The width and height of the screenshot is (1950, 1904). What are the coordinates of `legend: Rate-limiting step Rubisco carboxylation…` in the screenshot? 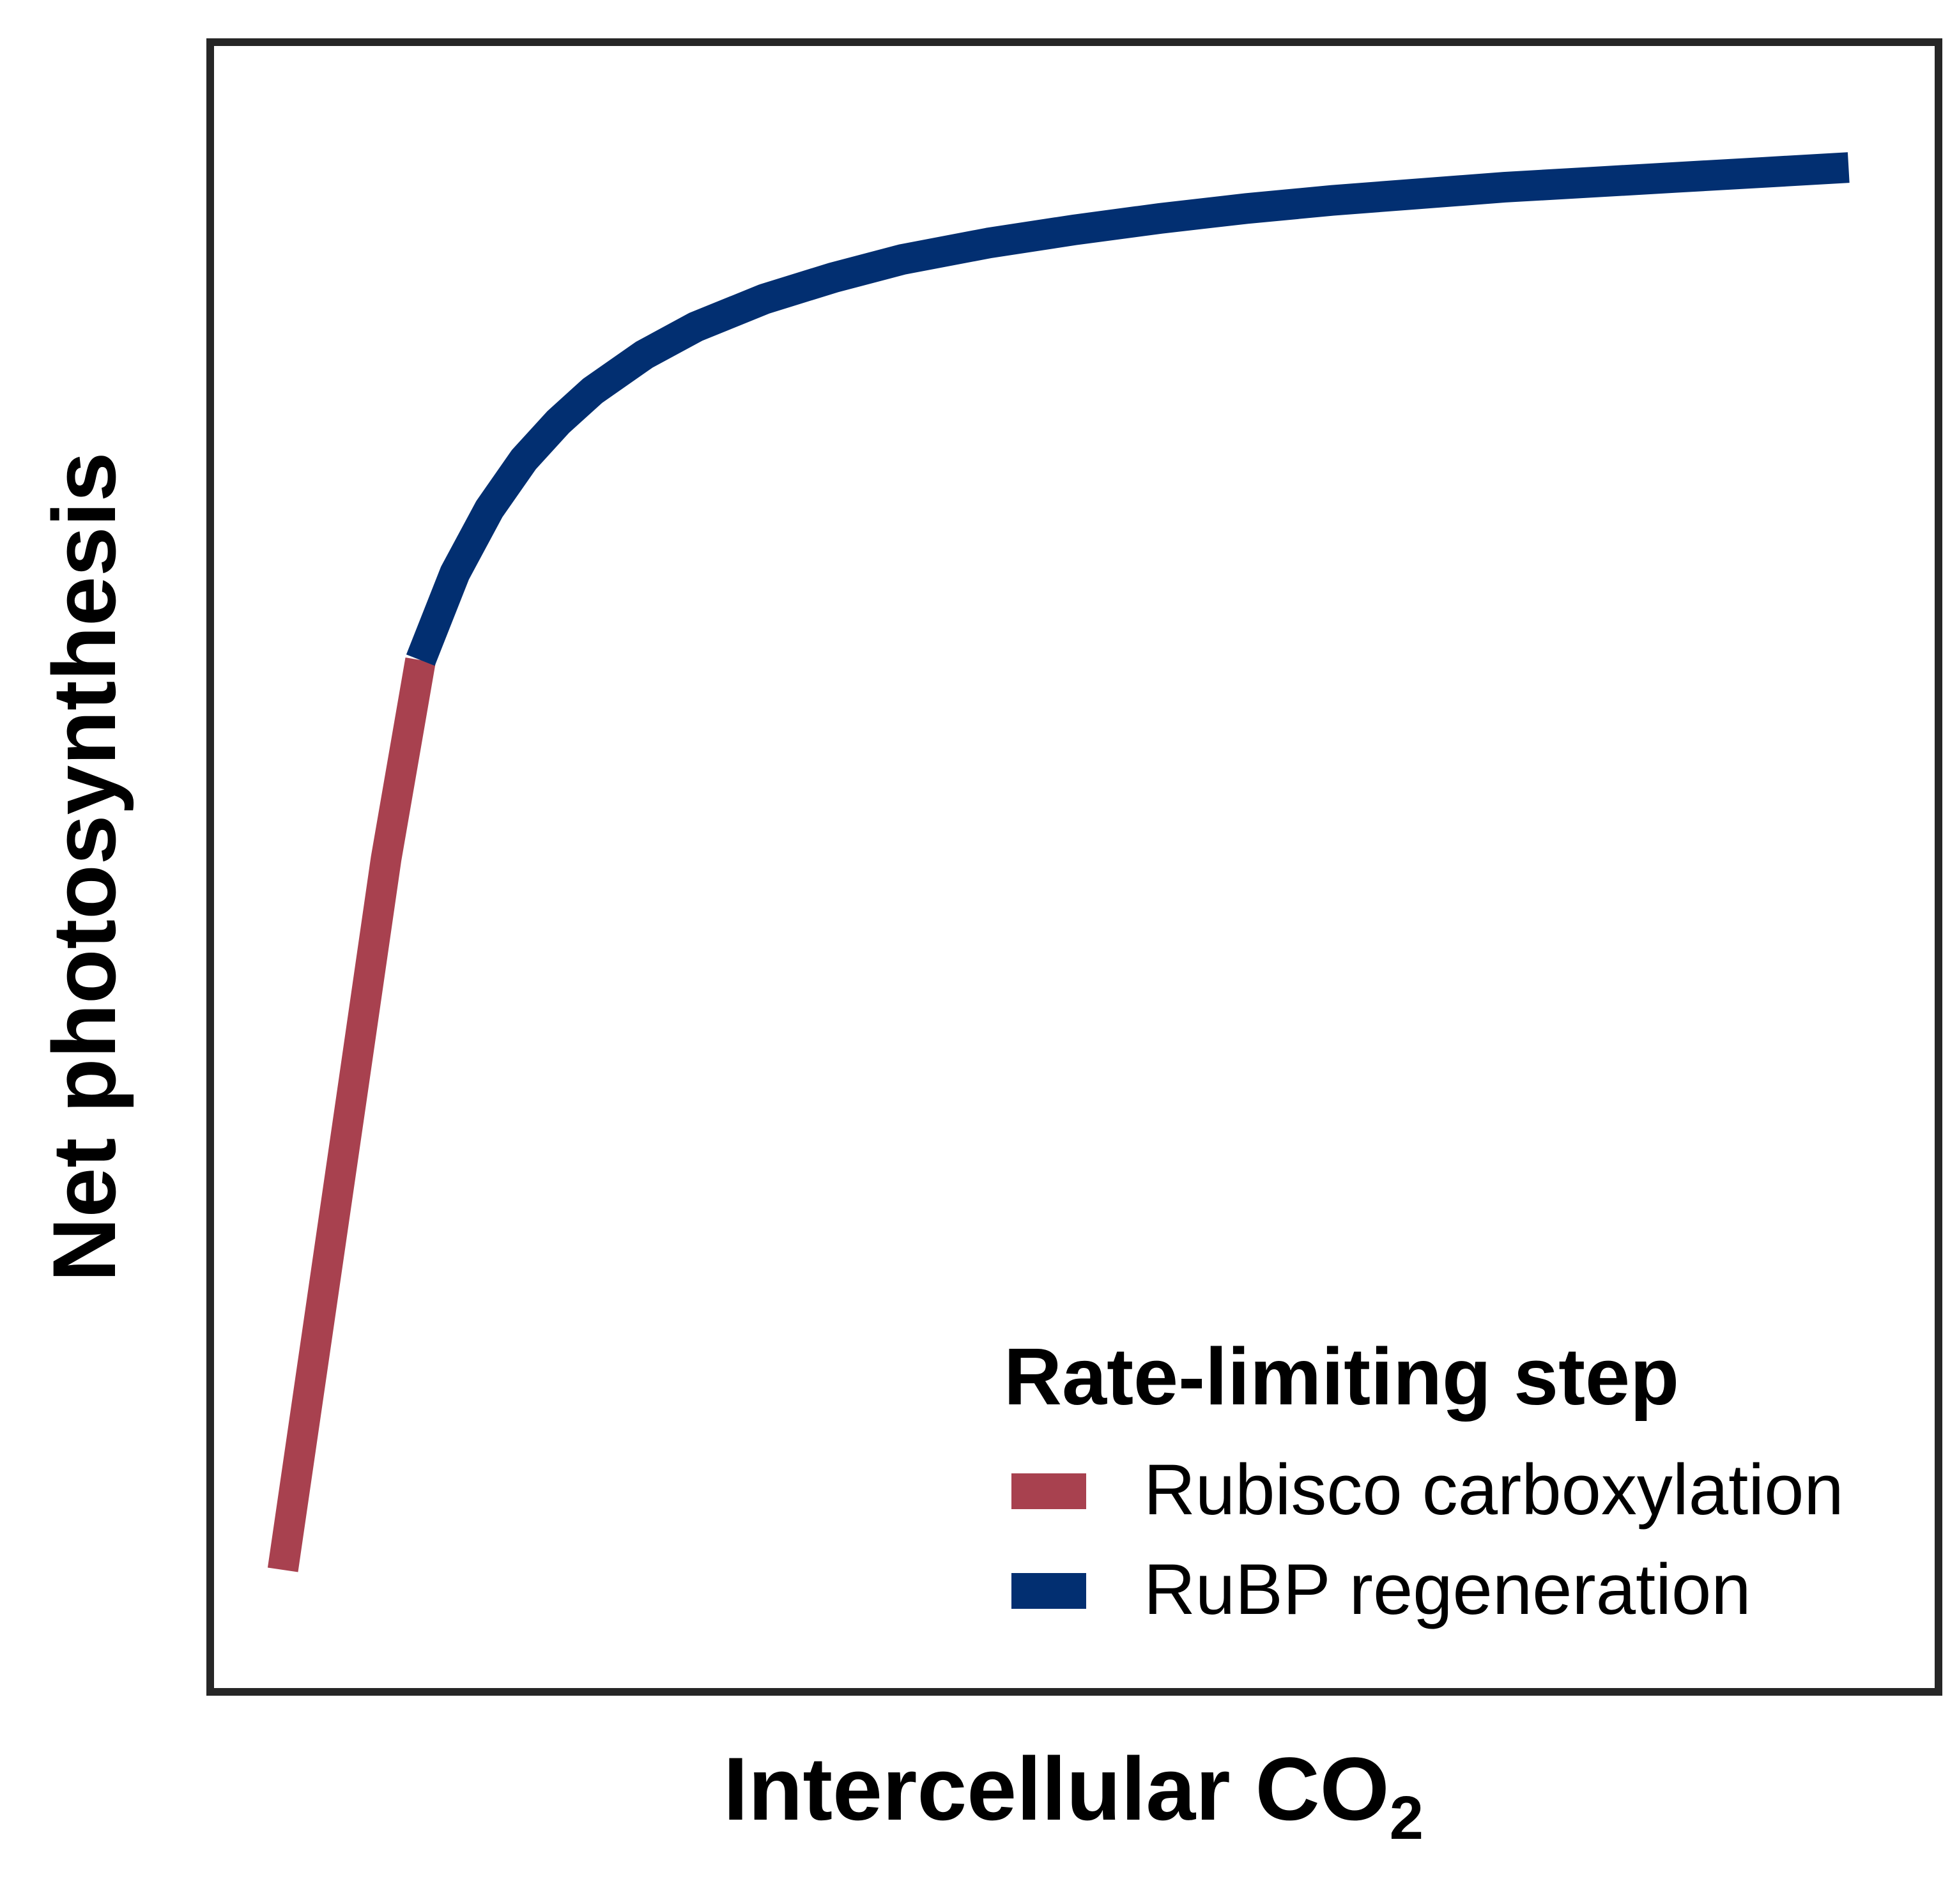 It's located at (1424, 1481).